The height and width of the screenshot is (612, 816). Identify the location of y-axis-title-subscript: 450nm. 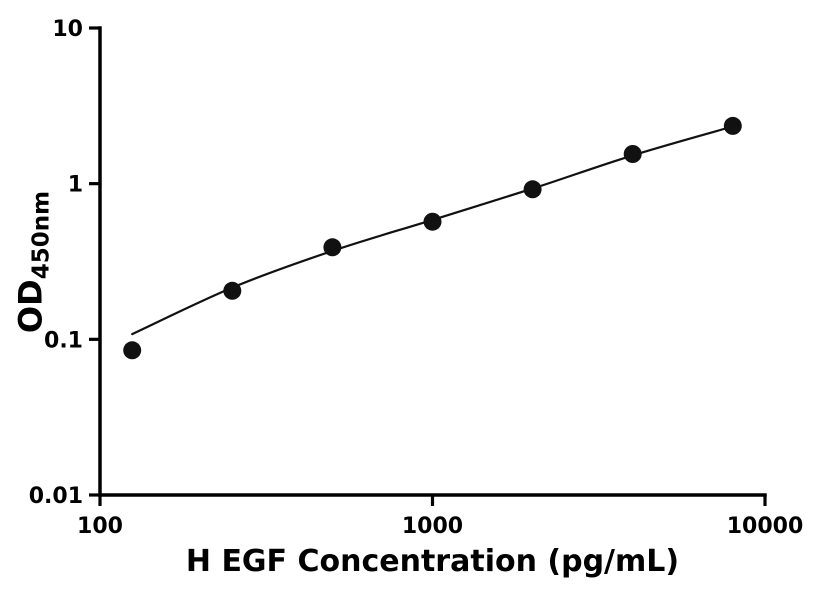
(41, 235).